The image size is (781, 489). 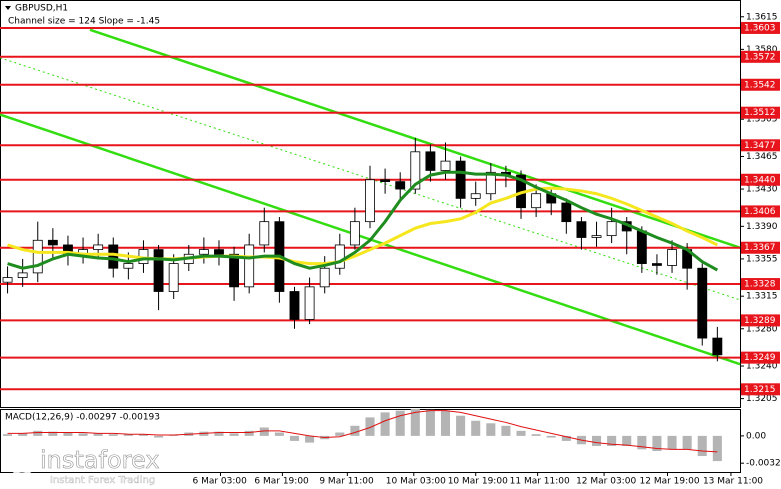 What do you see at coordinates (762, 227) in the screenshot?
I see `y-tick-label: 1.3390` at bounding box center [762, 227].